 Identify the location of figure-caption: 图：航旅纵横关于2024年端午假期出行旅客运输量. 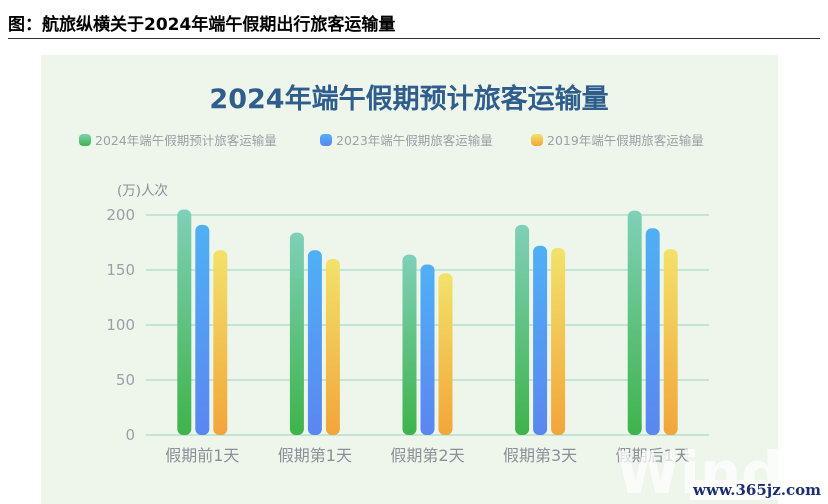
(202, 25).